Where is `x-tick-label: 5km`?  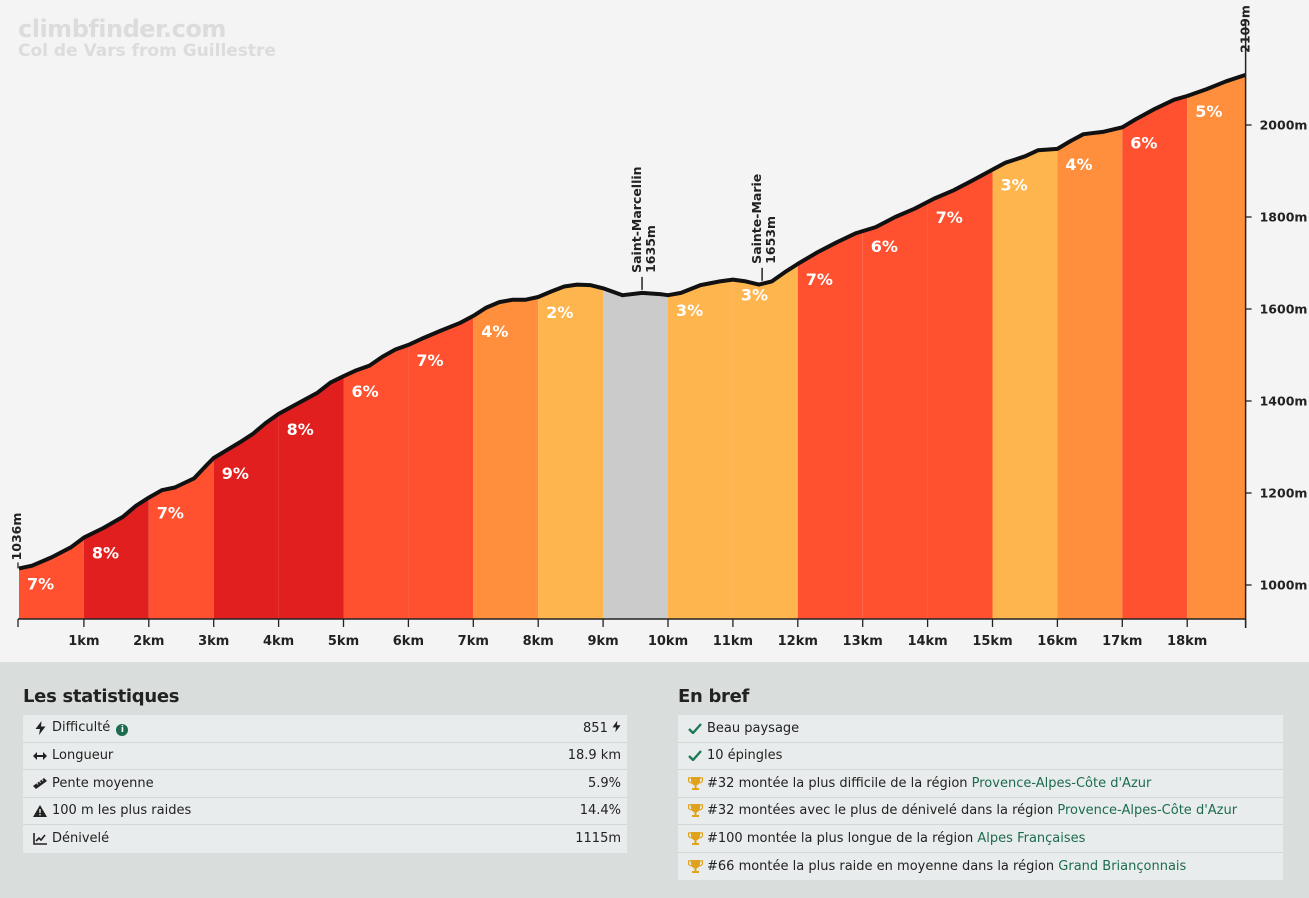 x-tick-label: 5km is located at coordinates (343, 641).